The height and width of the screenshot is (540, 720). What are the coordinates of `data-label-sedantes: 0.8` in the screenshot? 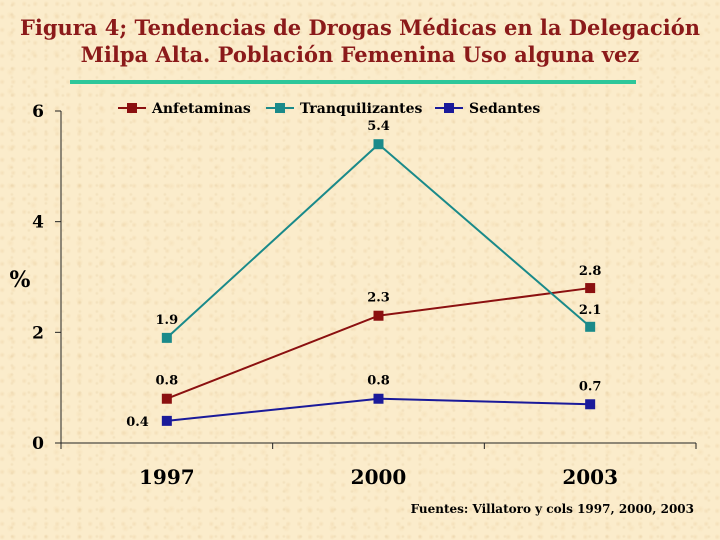 It's located at (378, 381).